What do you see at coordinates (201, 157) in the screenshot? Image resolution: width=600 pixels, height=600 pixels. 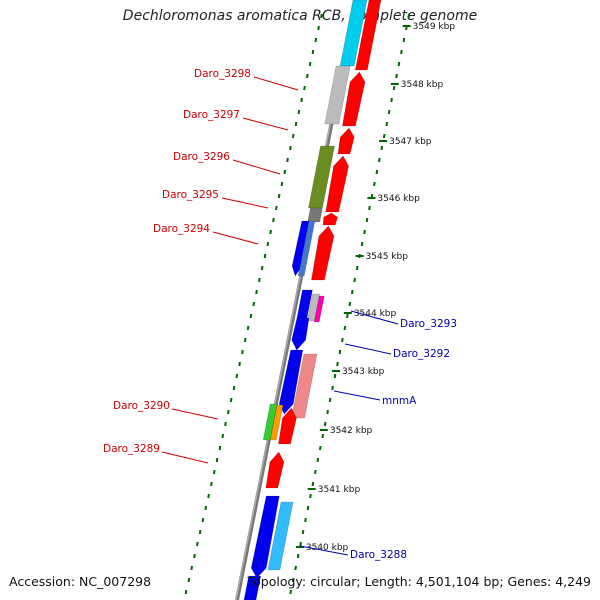 I see `gene-label-daro_3296: Daro_3296` at bounding box center [201, 157].